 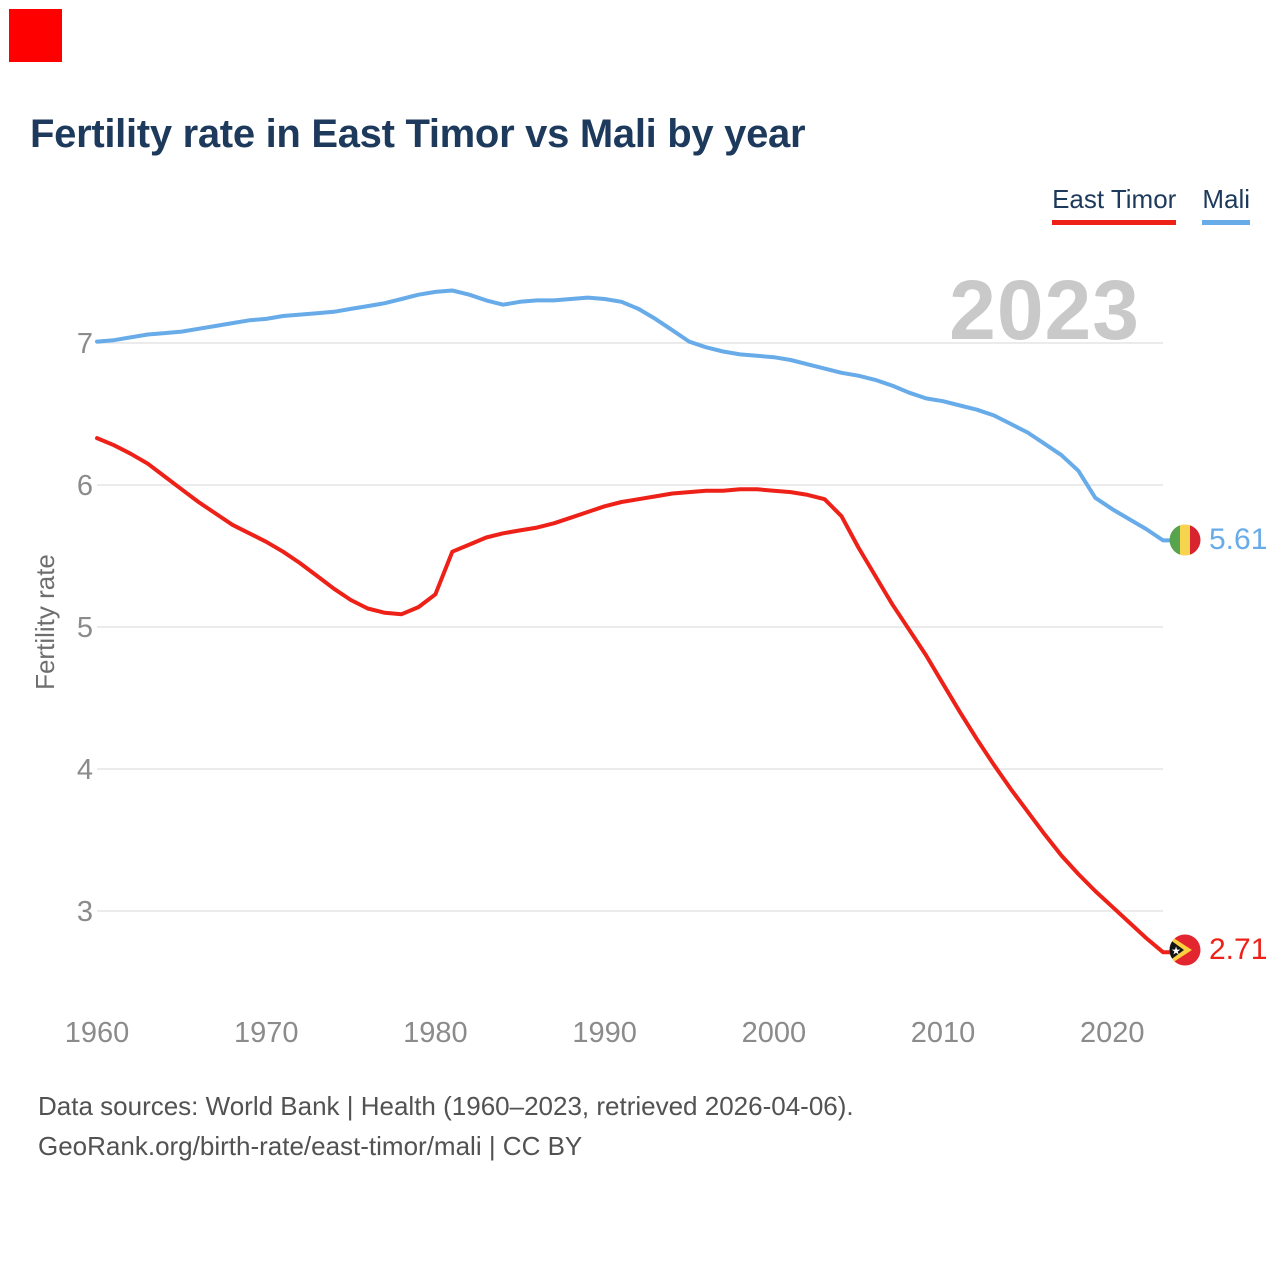 I want to click on mali-flag-icon, so click(x=1185, y=540).